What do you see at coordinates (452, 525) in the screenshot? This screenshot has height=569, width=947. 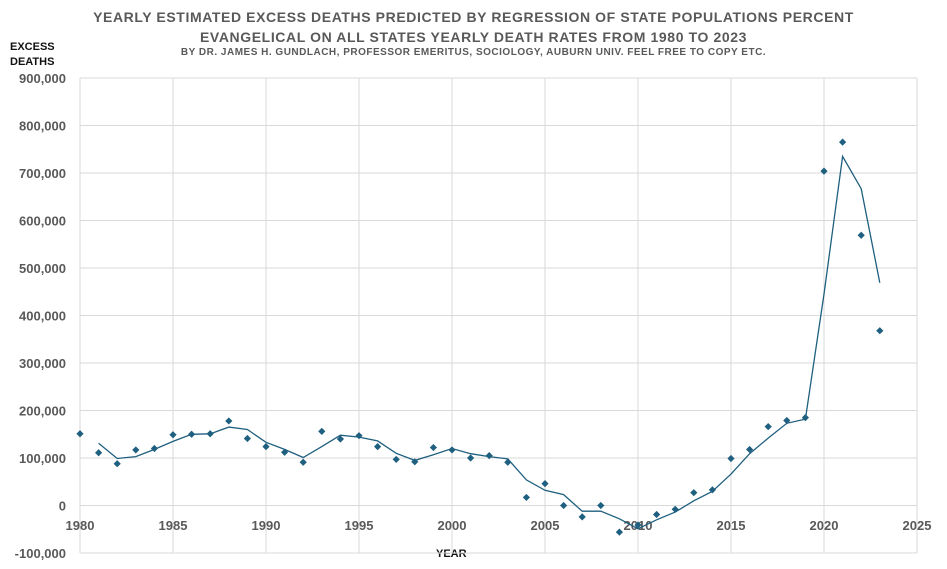 I see `x-tick-label: 2000` at bounding box center [452, 525].